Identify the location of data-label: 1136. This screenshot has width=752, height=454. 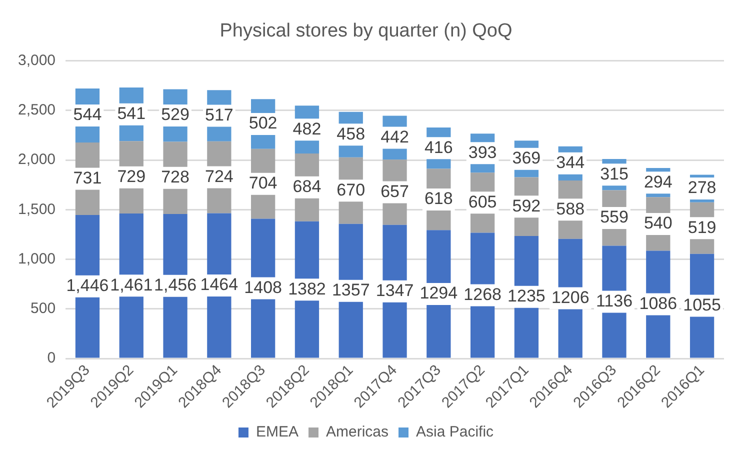
(614, 300).